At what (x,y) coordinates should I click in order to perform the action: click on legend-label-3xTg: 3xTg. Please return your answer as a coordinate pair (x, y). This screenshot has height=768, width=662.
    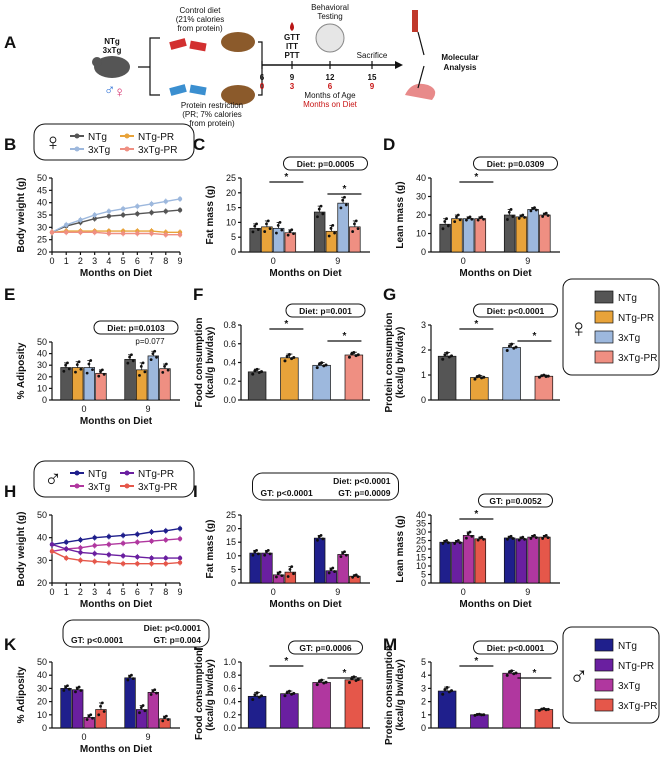
    Looking at the image, I should click on (99, 150).